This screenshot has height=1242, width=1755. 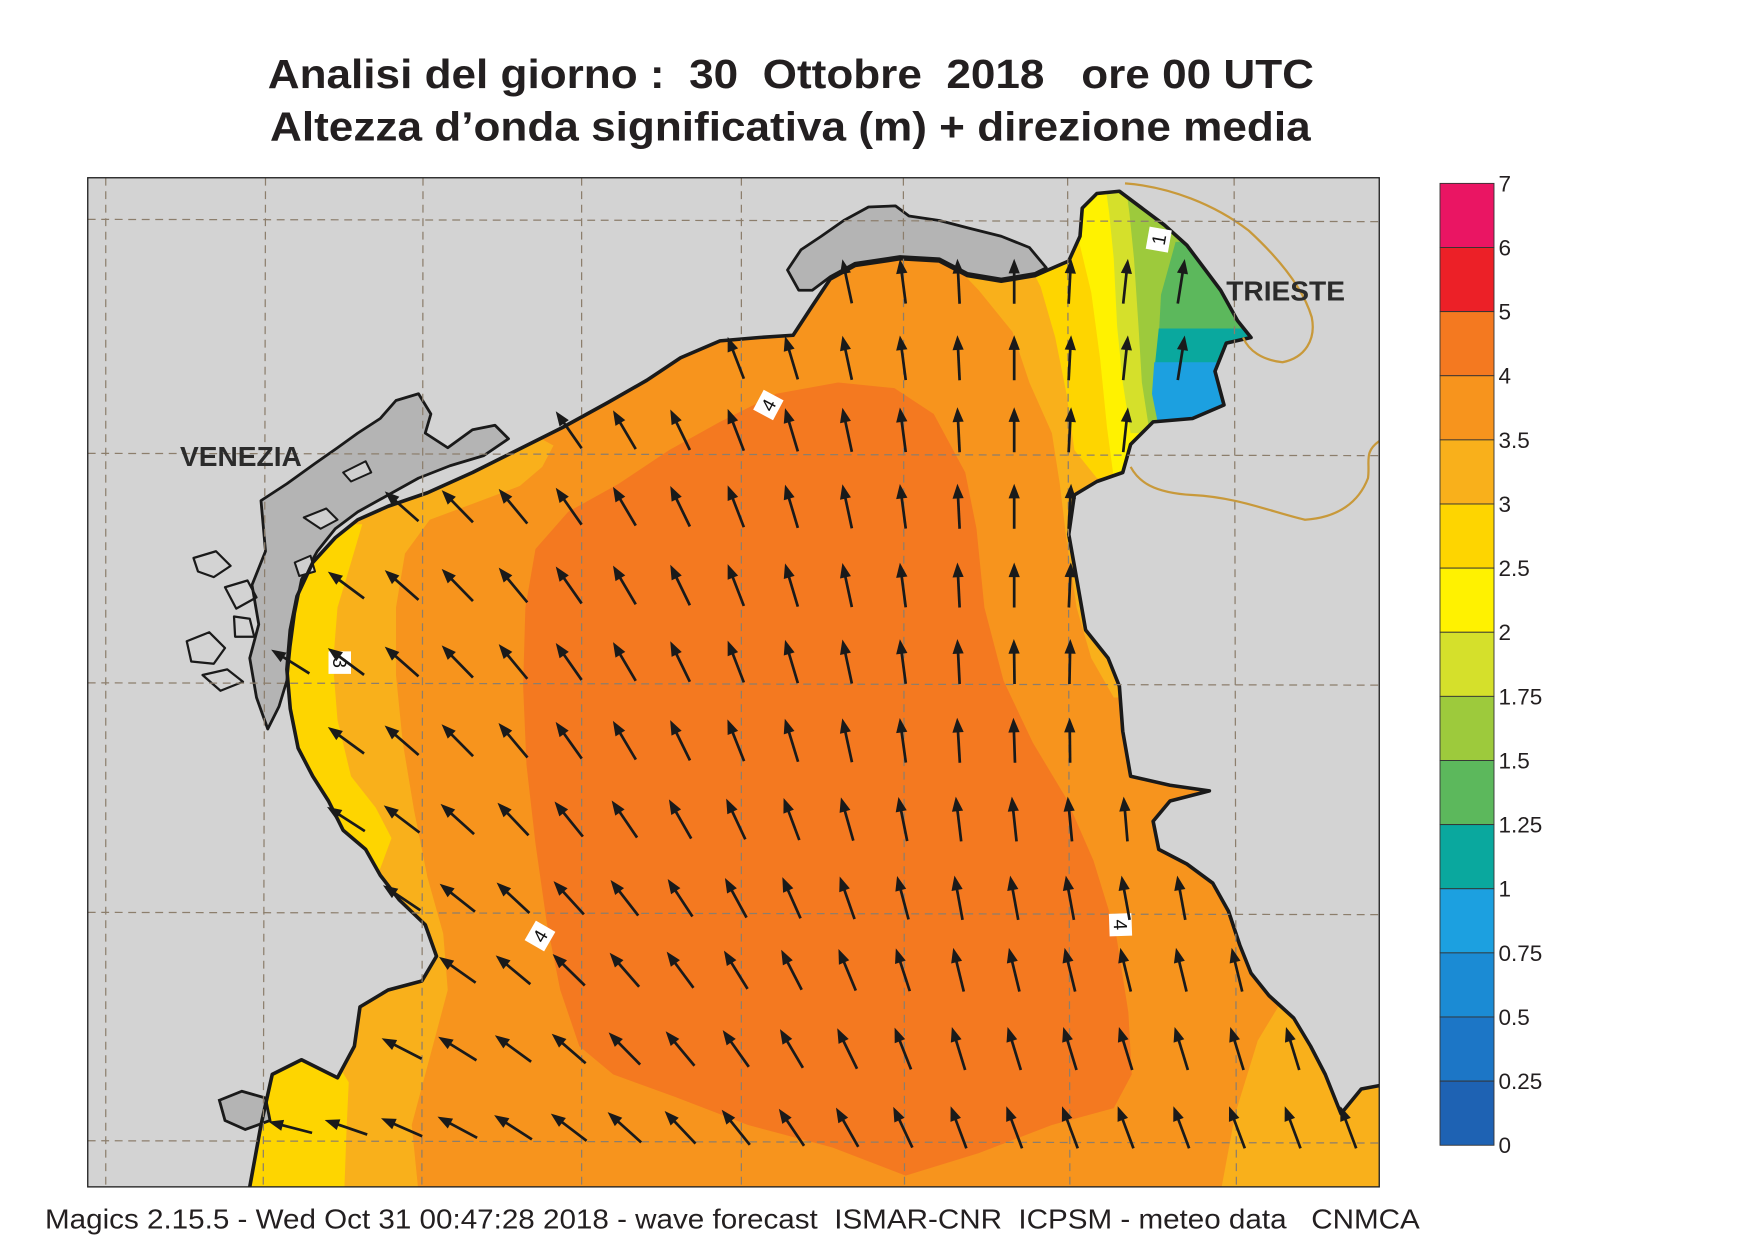 I want to click on grid-line, so click(x=264, y=682).